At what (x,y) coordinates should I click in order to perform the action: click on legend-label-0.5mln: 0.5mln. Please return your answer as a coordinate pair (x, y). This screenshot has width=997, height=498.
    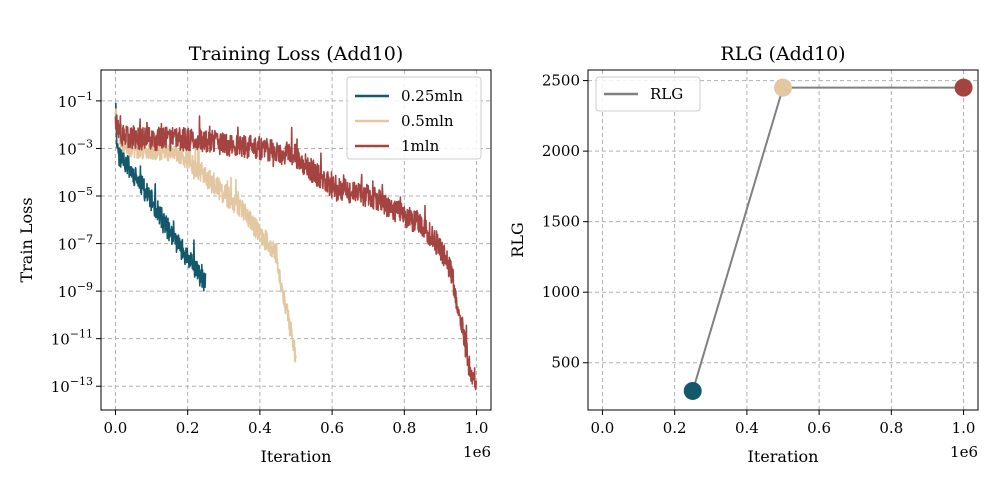
    Looking at the image, I should click on (427, 121).